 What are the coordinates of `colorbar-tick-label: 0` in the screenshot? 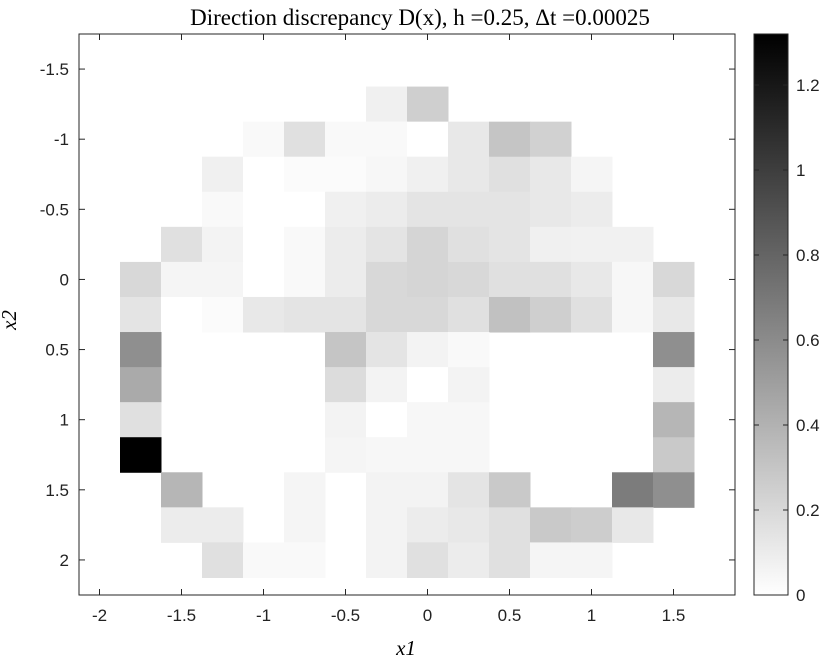 It's located at (800, 595).